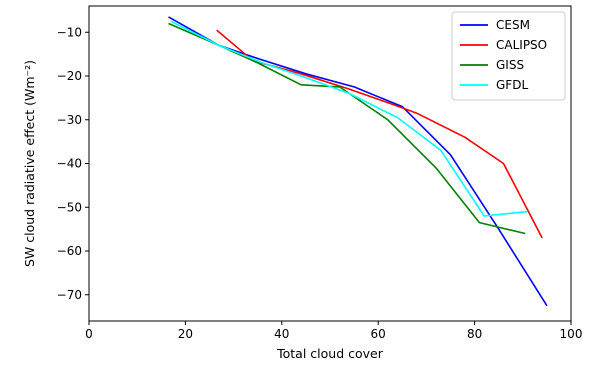  Describe the element at coordinates (508, 56) in the screenshot. I see `legend-box` at that location.